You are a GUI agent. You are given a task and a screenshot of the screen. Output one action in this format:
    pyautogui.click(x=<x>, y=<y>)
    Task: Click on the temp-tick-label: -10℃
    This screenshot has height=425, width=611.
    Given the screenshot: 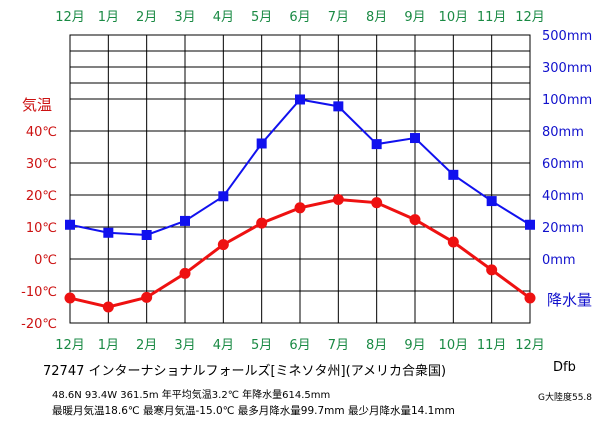 What is the action you would take?
    pyautogui.click(x=39, y=292)
    